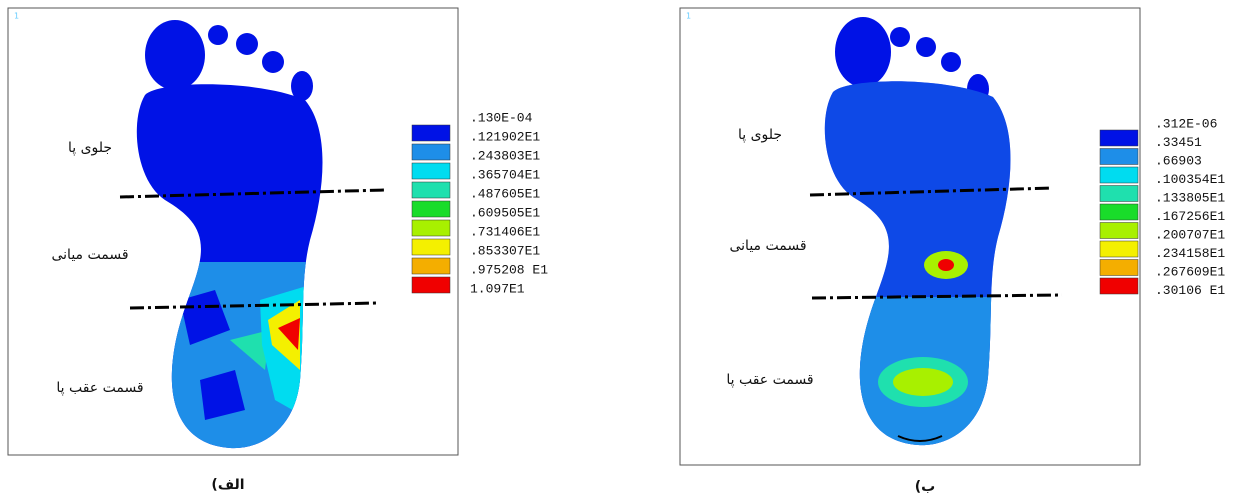 This screenshot has height=497, width=1258. What do you see at coordinates (1186, 123) in the screenshot?
I see `legend-label: .312E-06` at bounding box center [1186, 123].